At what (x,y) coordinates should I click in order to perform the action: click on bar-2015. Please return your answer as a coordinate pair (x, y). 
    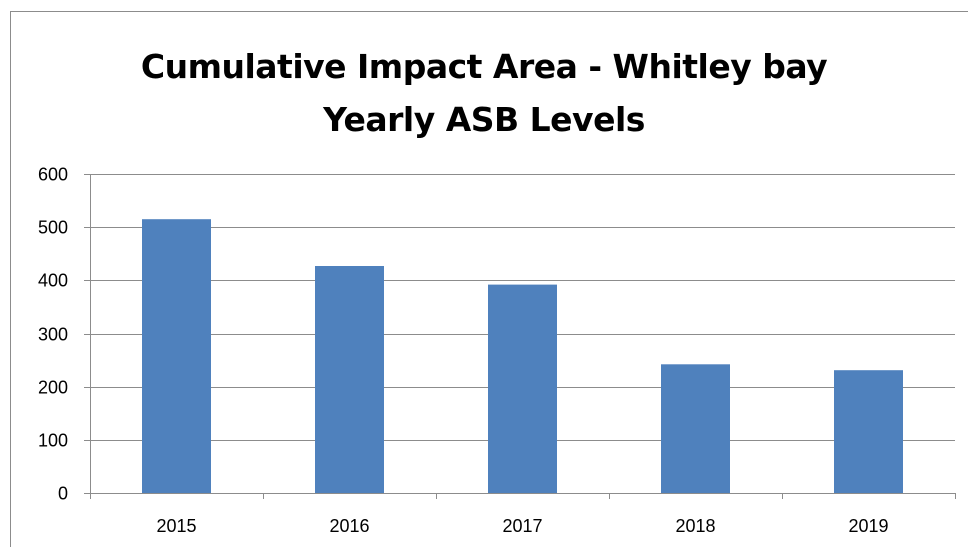
    Looking at the image, I should click on (176, 356).